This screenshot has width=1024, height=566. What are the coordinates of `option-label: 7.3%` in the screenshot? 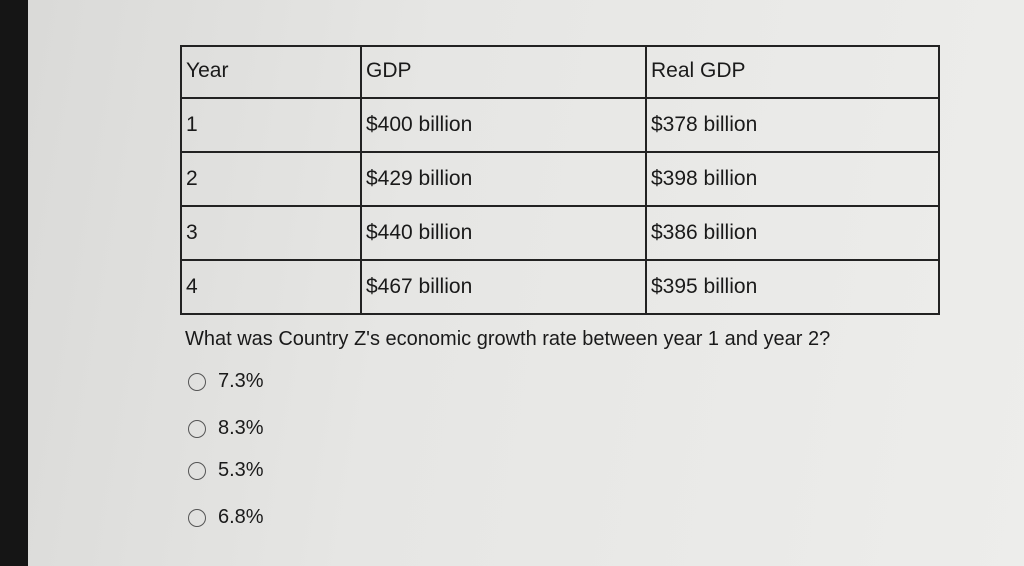 It's located at (241, 381).